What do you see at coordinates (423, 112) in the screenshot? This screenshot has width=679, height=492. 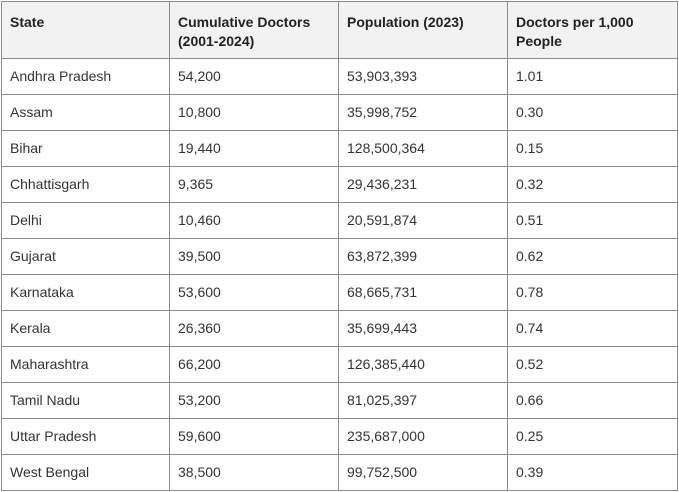 I see `cell-population: 35,998,752` at bounding box center [423, 112].